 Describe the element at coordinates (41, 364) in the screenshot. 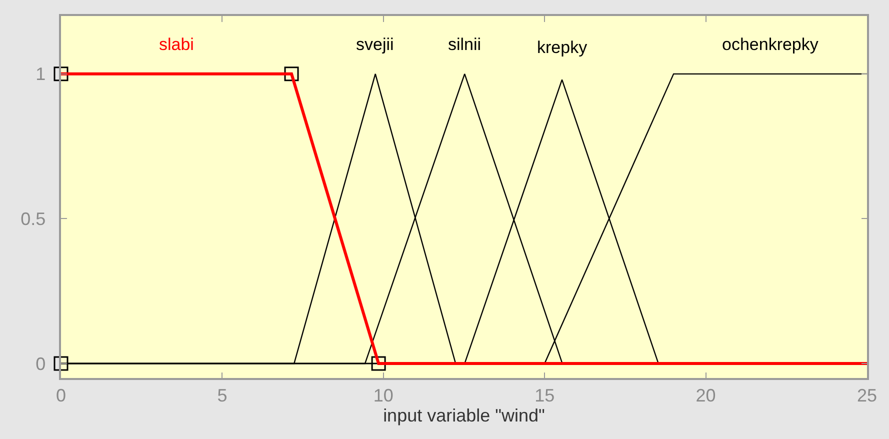

I see `y-tick-label: 0` at that location.